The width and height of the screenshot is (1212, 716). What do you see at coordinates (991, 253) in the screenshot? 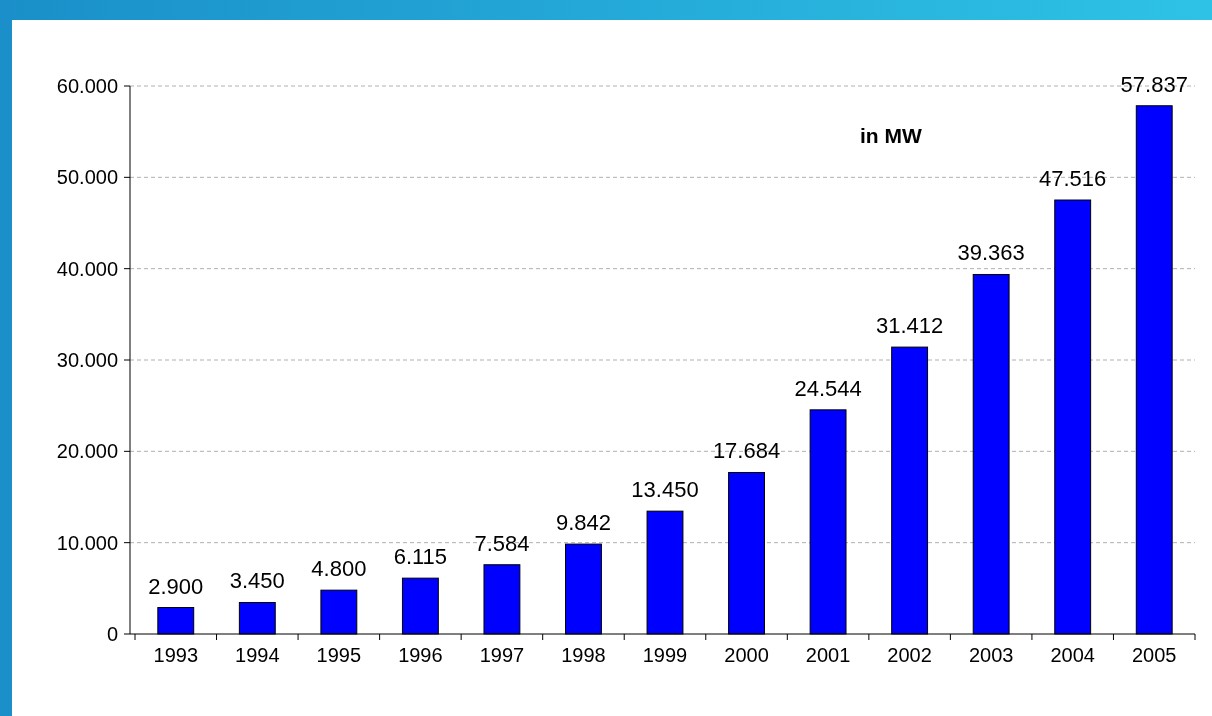
I see `data-label: 39.363` at bounding box center [991, 253].